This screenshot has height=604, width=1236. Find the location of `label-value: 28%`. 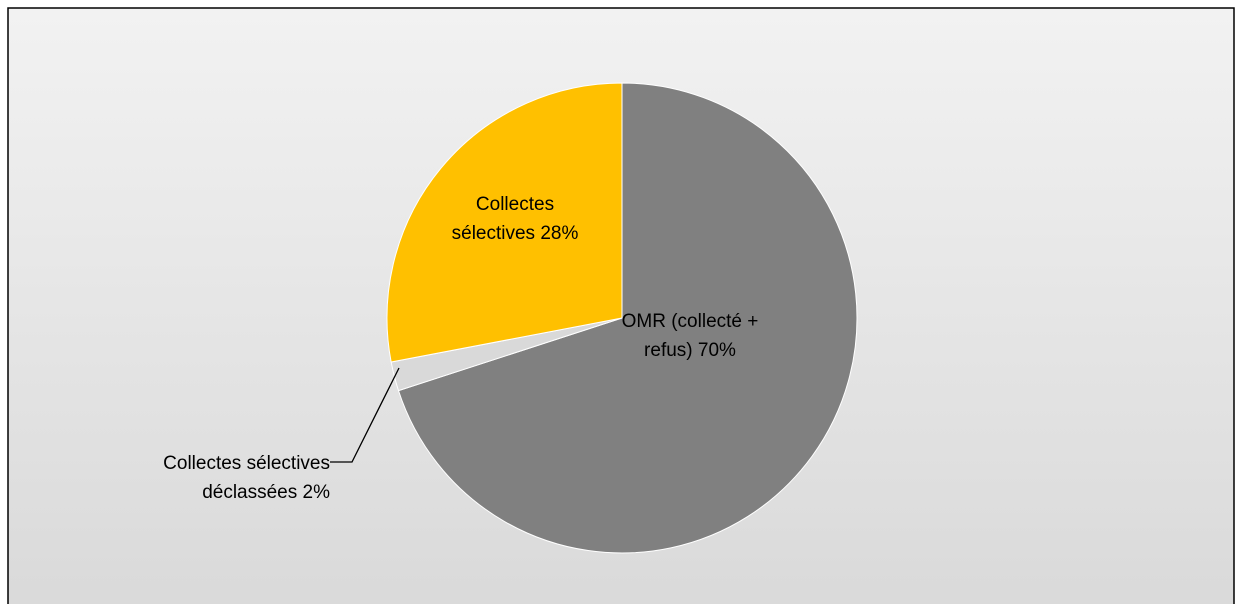

label-value: 28% is located at coordinates (559, 233).